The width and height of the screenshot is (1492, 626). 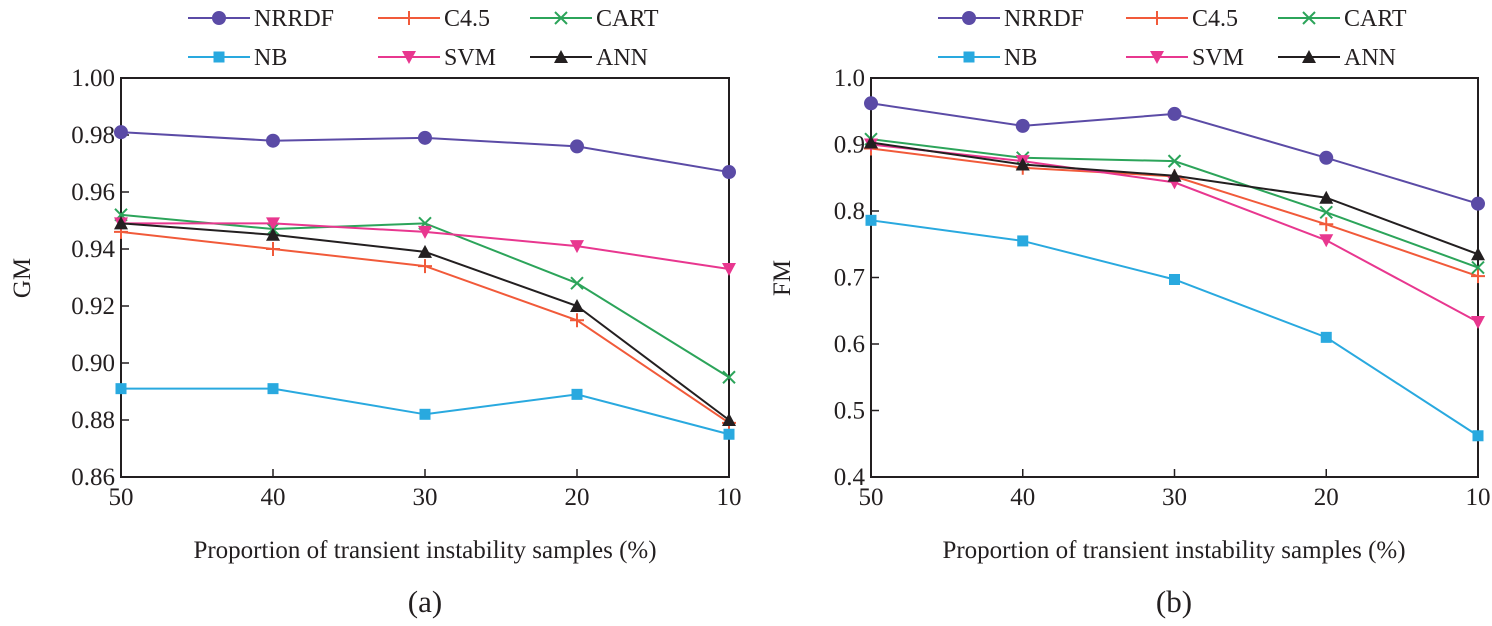 What do you see at coordinates (93, 249) in the screenshot?
I see `y-tick-label-a-4: 0.94` at bounding box center [93, 249].